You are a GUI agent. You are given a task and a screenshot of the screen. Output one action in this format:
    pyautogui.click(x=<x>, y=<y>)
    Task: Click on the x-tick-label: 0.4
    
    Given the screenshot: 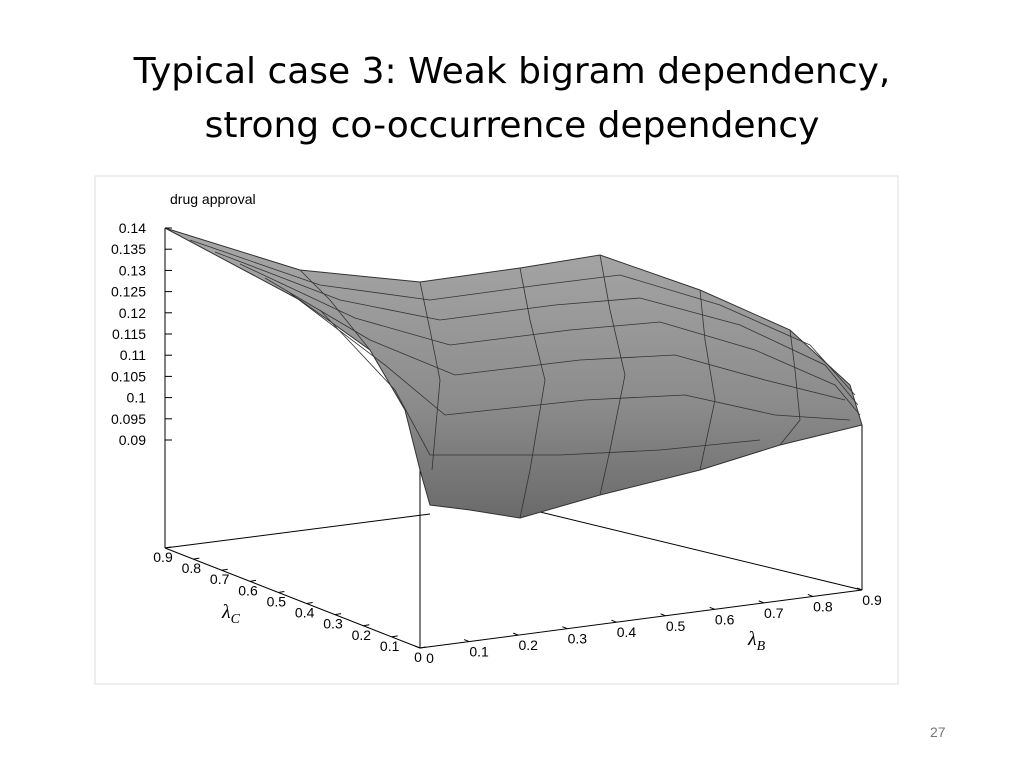 What is the action you would take?
    pyautogui.click(x=627, y=632)
    